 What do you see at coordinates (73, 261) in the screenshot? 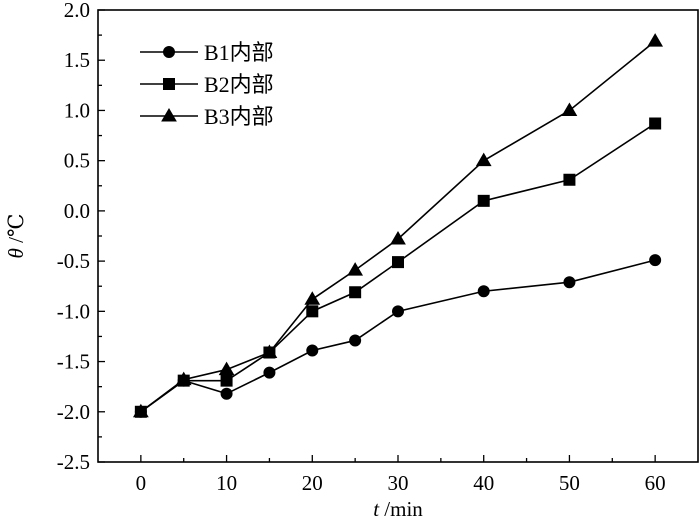
I see `y-tick-label: -0.5` at bounding box center [73, 261].